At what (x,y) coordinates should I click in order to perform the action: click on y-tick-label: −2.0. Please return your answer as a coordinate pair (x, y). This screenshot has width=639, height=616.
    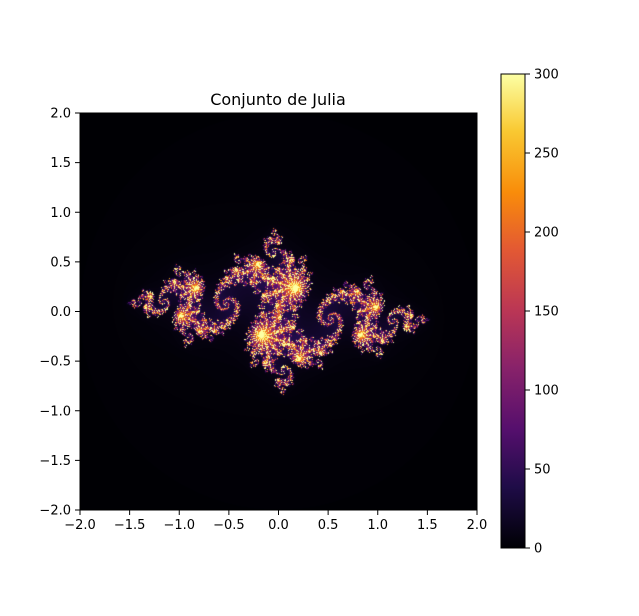
    Looking at the image, I should click on (55, 511).